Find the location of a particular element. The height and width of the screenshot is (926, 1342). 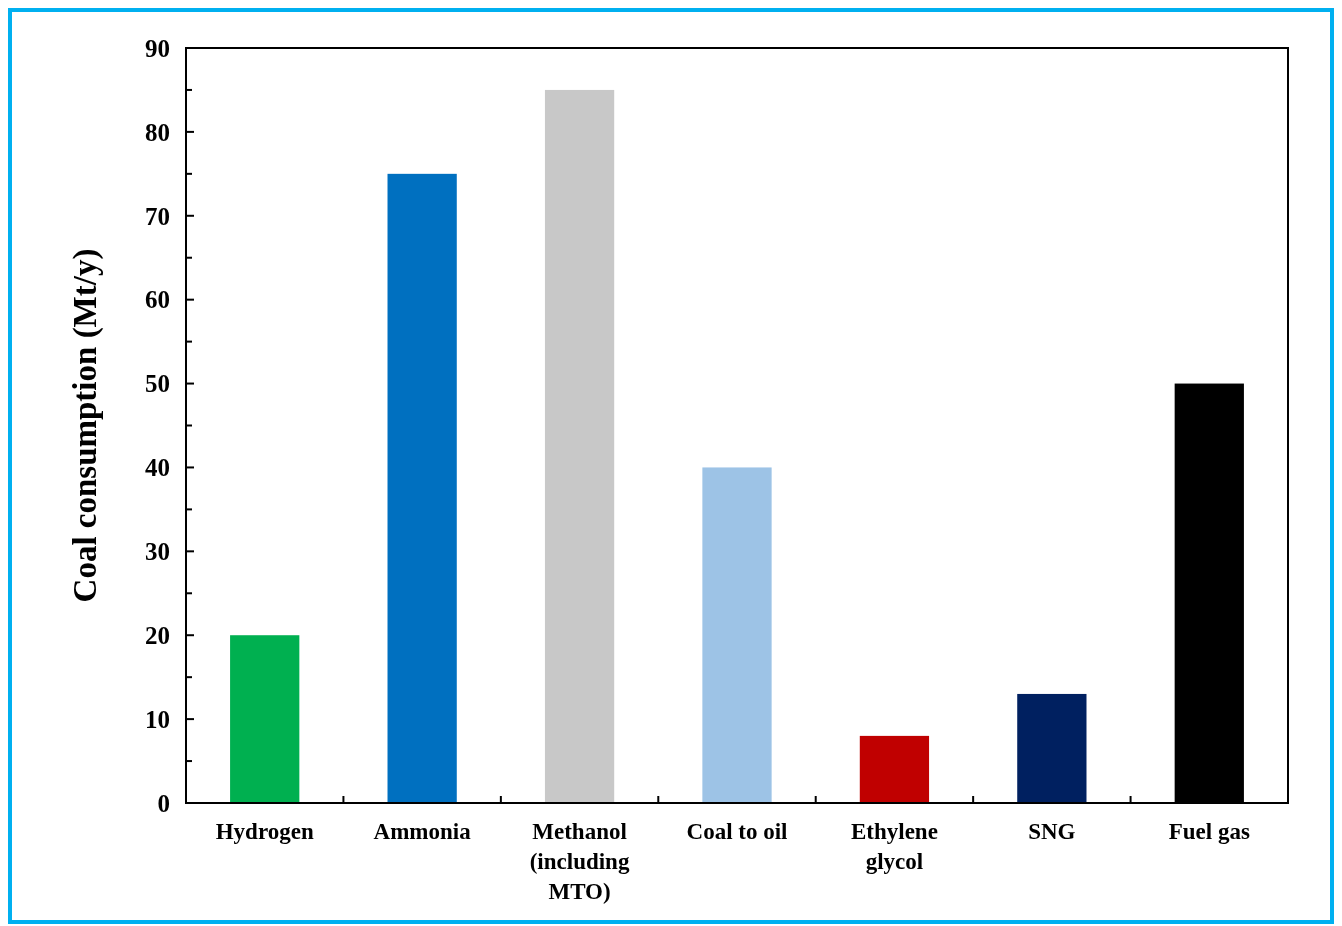

x-tick-label: Ammonia is located at coordinates (422, 831).